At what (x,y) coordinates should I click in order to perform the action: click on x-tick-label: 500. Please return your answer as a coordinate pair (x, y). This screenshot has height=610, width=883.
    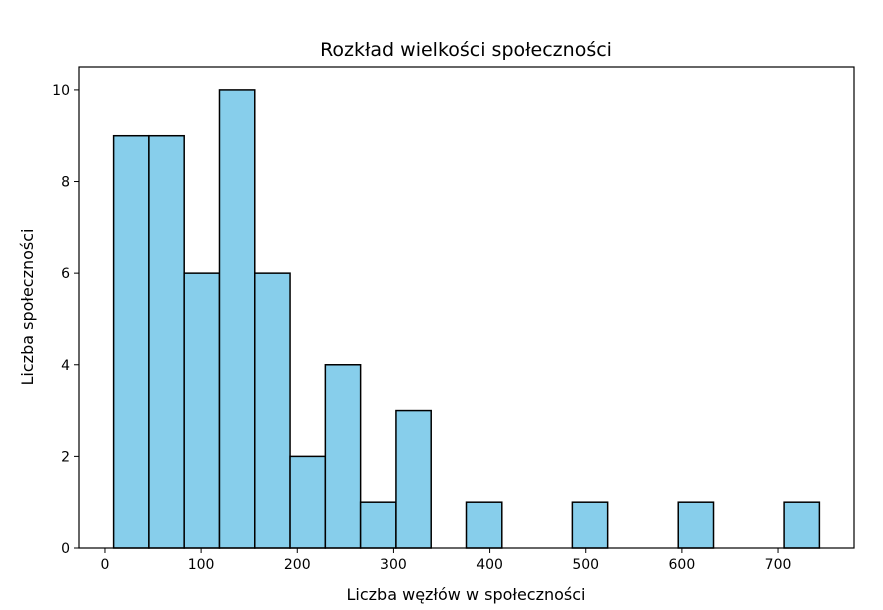
    Looking at the image, I should click on (585, 565).